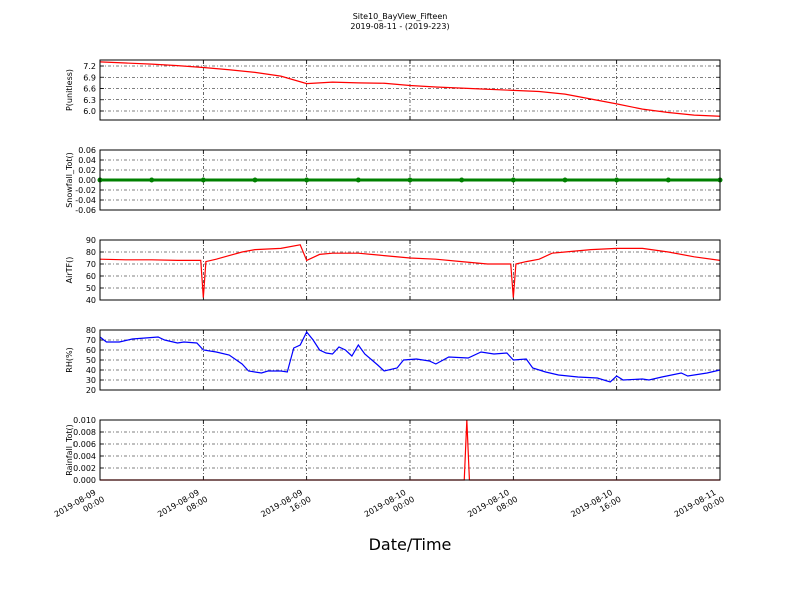 This screenshot has width=800, height=600. Describe the element at coordinates (69, 359) in the screenshot. I see `y-axis-label: RH(%)` at that location.